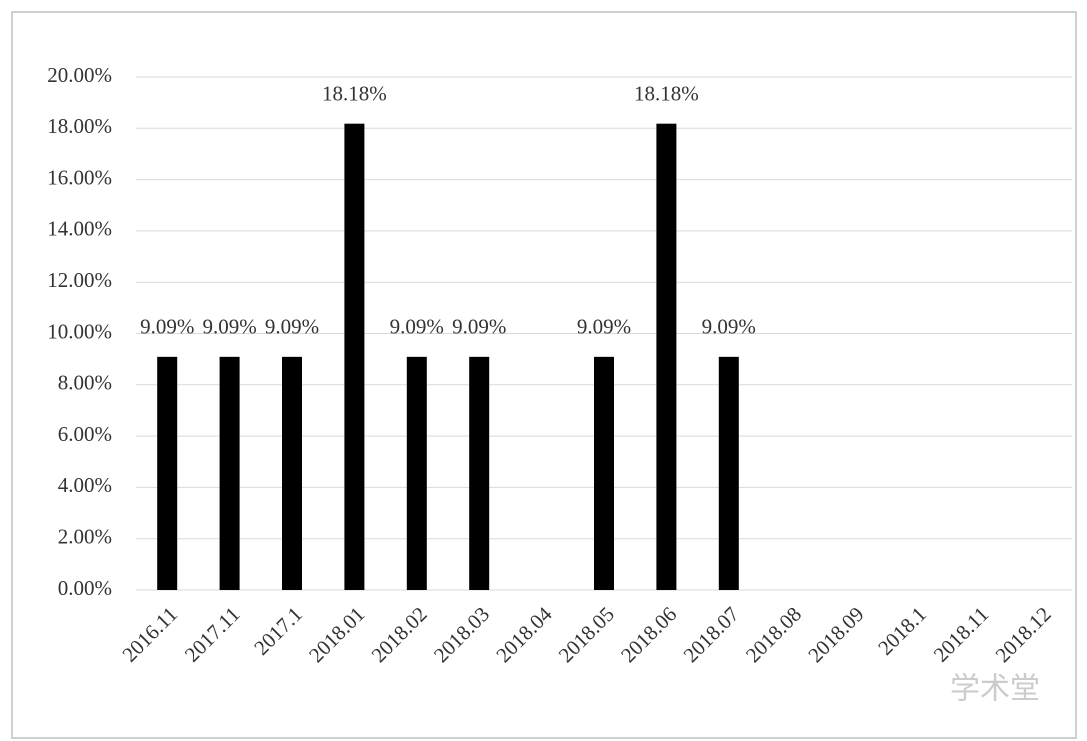 The image size is (1087, 741). I want to click on y-tick-label: 2.00%, so click(85, 537).